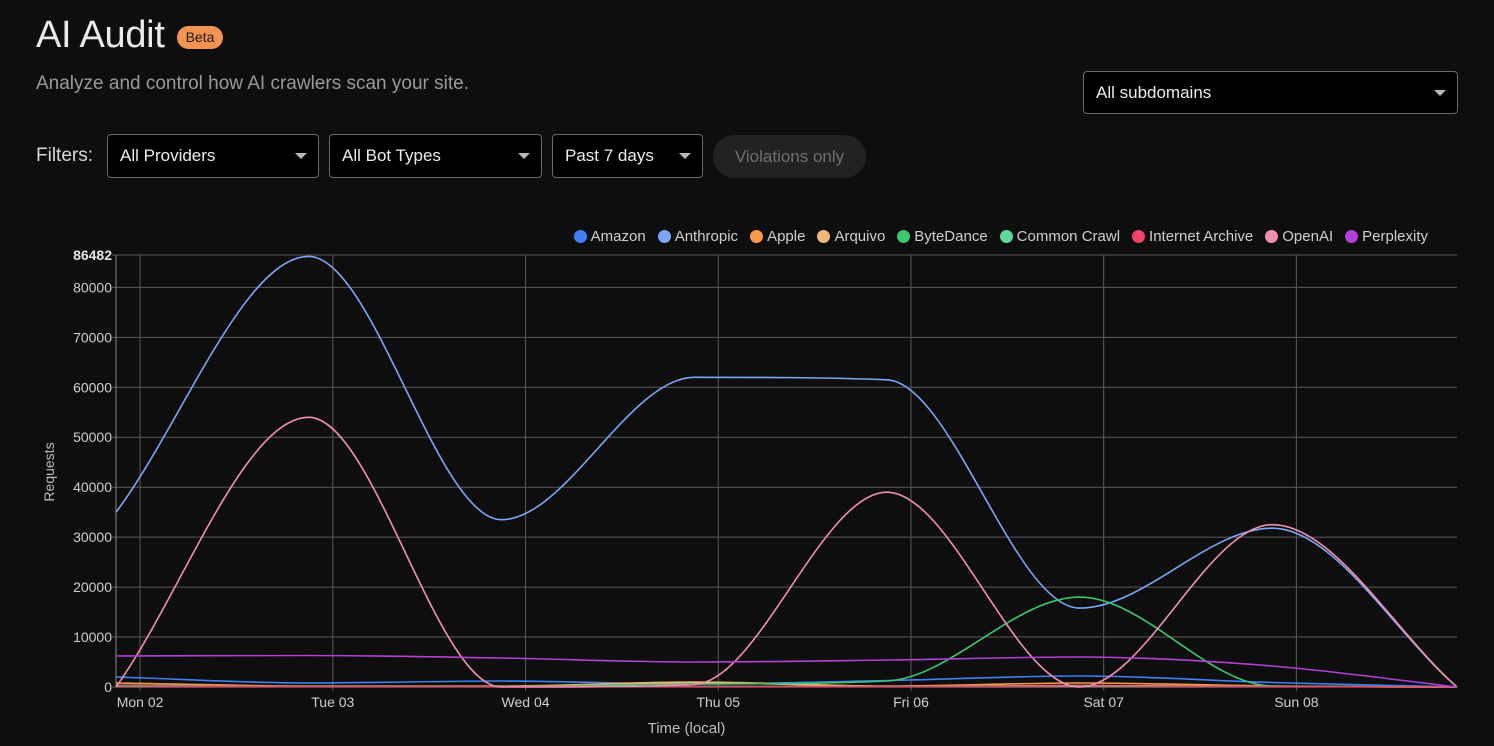 This screenshot has height=746, width=1494. Describe the element at coordinates (49, 471) in the screenshot. I see `y-axis-label: Requests` at that location.